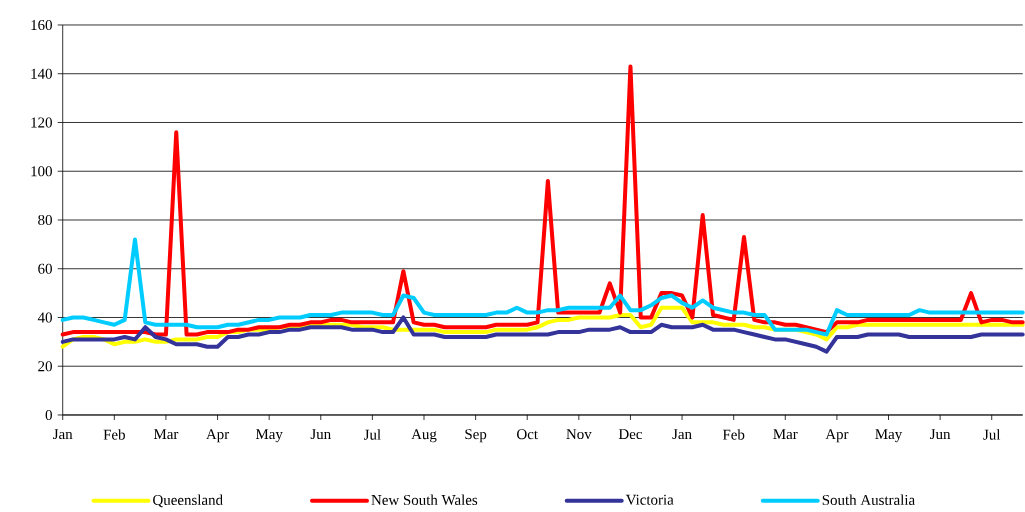 The height and width of the screenshot is (512, 1025). What do you see at coordinates (41, 73) in the screenshot?
I see `y-tick-label: 140` at bounding box center [41, 73].